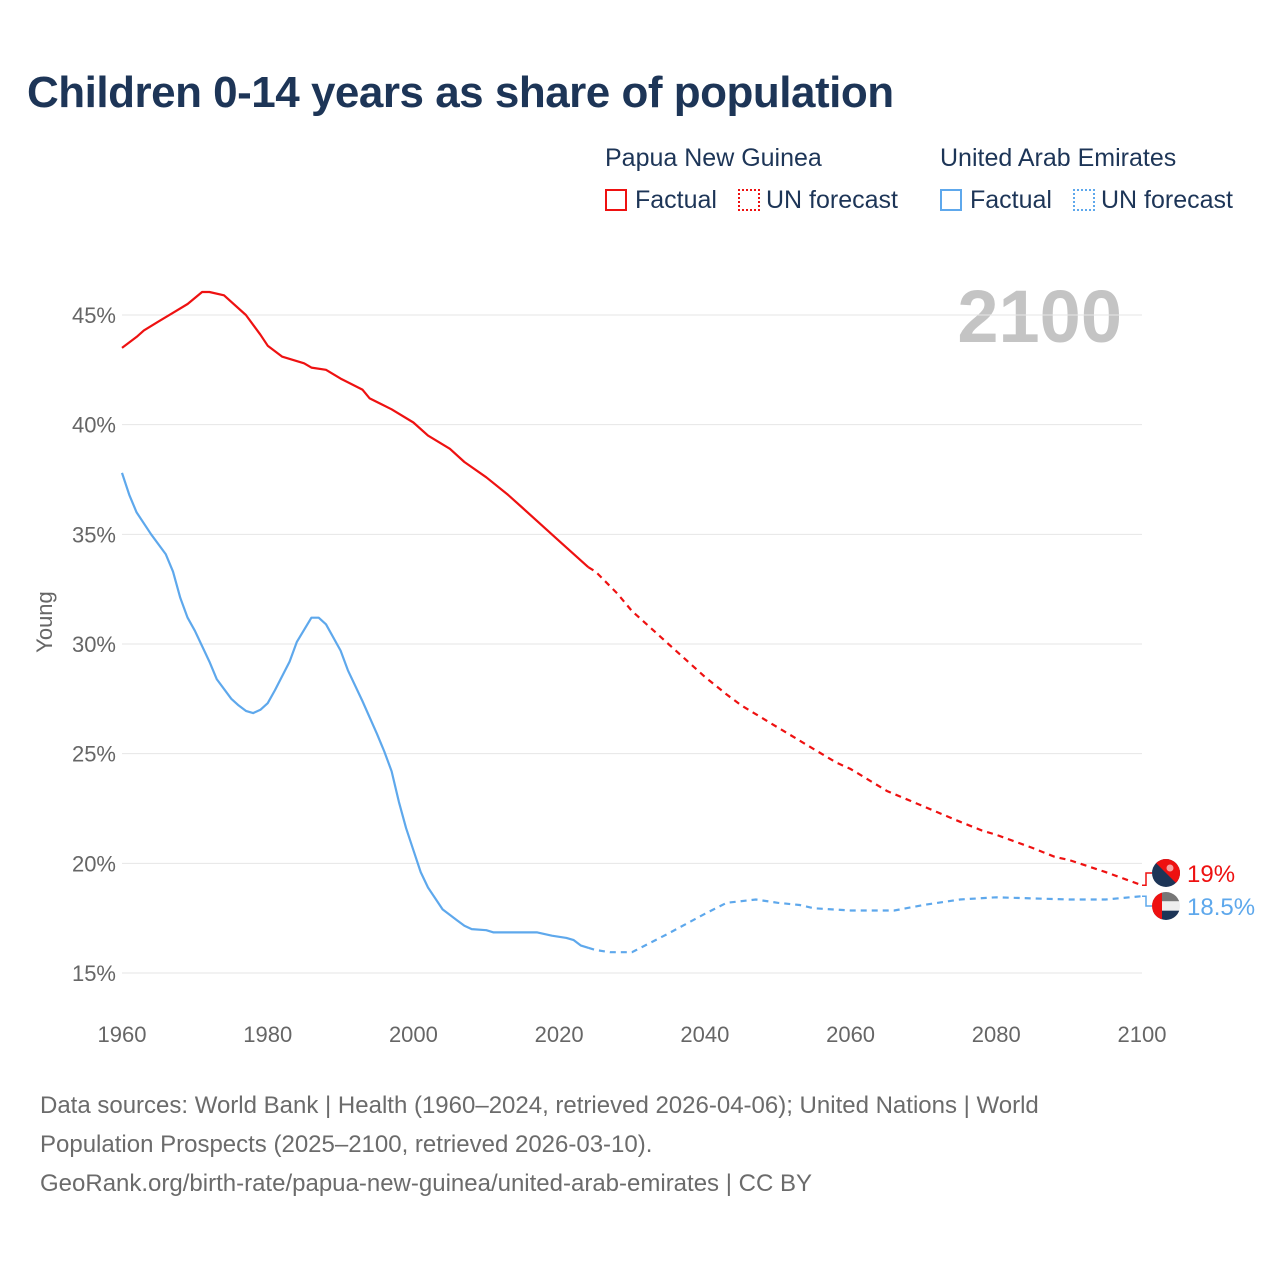 Image resolution: width=1280 pixels, height=1280 pixels. I want to click on legend-png-forecast: UN forecast, so click(818, 200).